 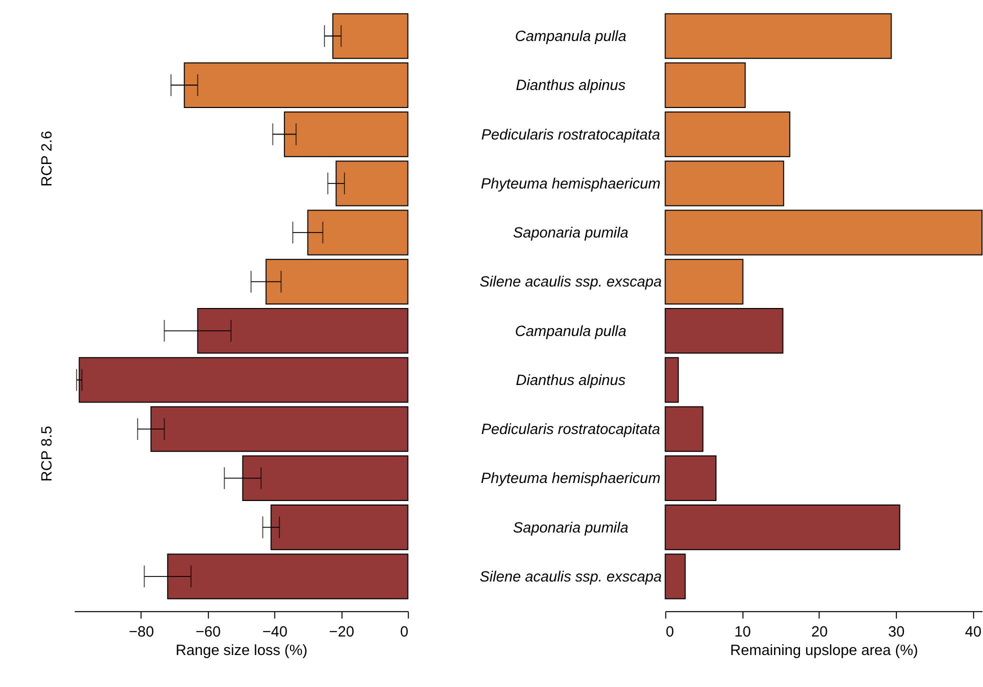 I want to click on x-axis-title: Remaining upslope area (%), so click(x=824, y=651).